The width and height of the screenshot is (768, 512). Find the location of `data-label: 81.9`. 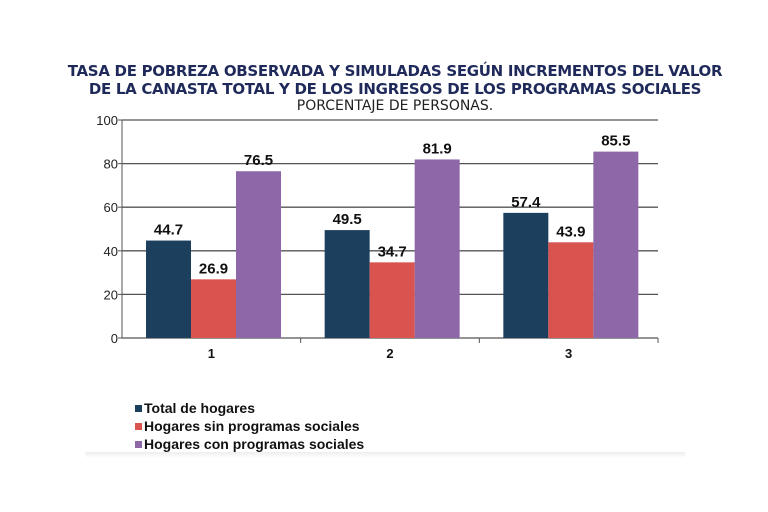

data-label: 81.9 is located at coordinates (437, 148).